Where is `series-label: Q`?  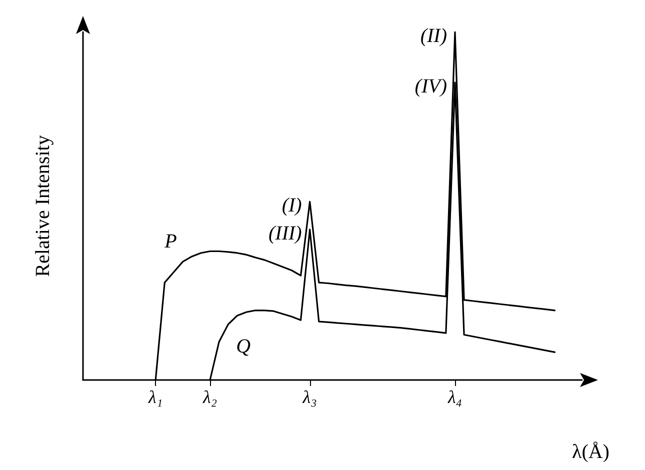
series-label: Q is located at coordinates (244, 346).